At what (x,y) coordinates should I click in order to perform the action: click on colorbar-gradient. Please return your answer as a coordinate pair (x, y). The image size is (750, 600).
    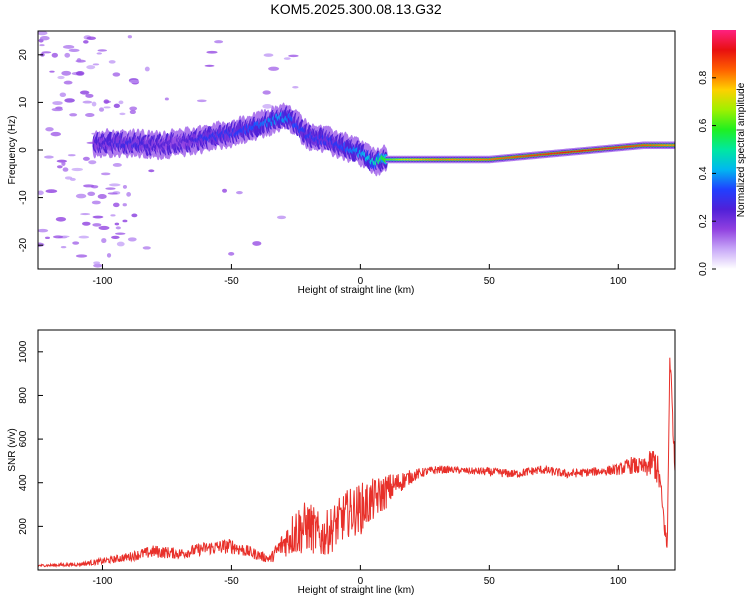
    Looking at the image, I should click on (724, 149).